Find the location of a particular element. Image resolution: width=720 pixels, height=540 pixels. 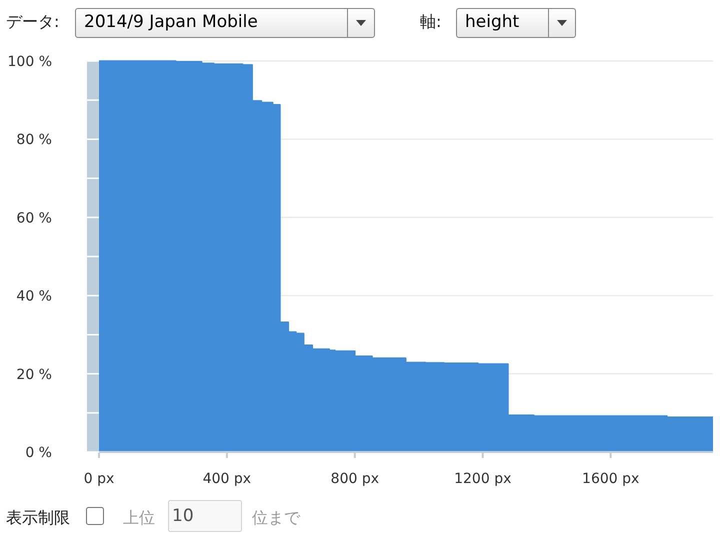

y-tick-label: 0 % is located at coordinates (38, 453).